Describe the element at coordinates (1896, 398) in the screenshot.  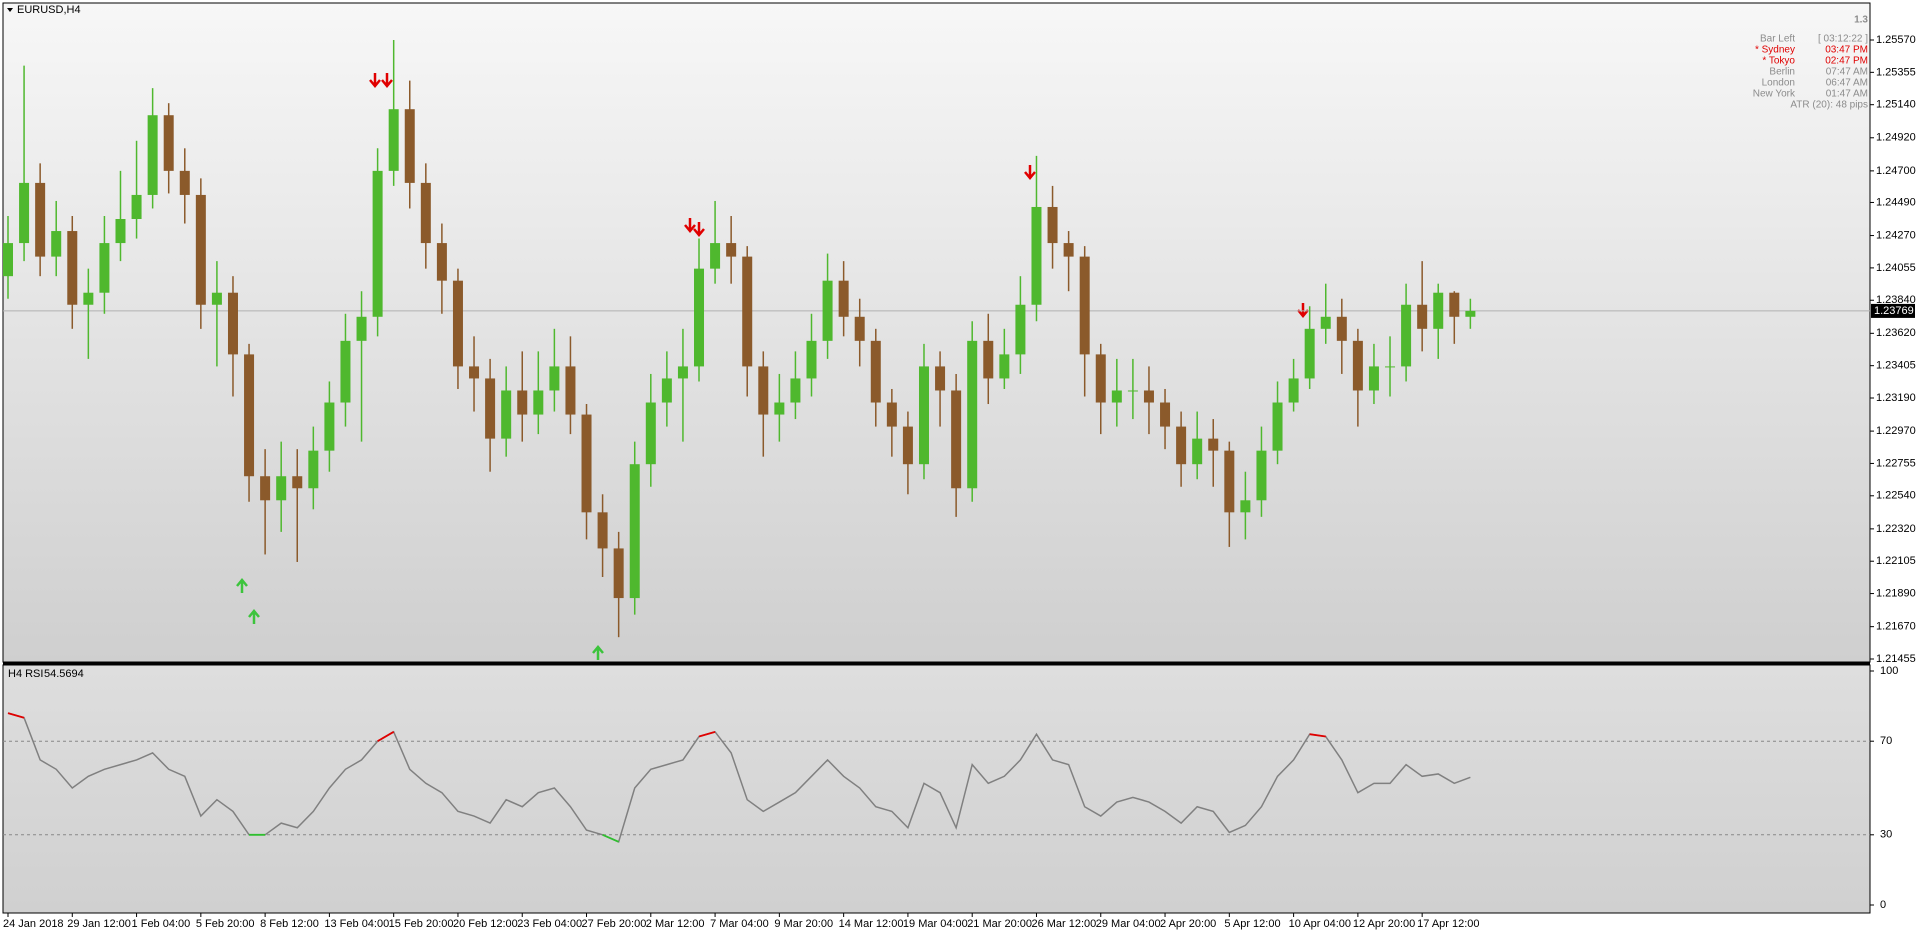
I see `y-tick-label: 1.23190` at that location.